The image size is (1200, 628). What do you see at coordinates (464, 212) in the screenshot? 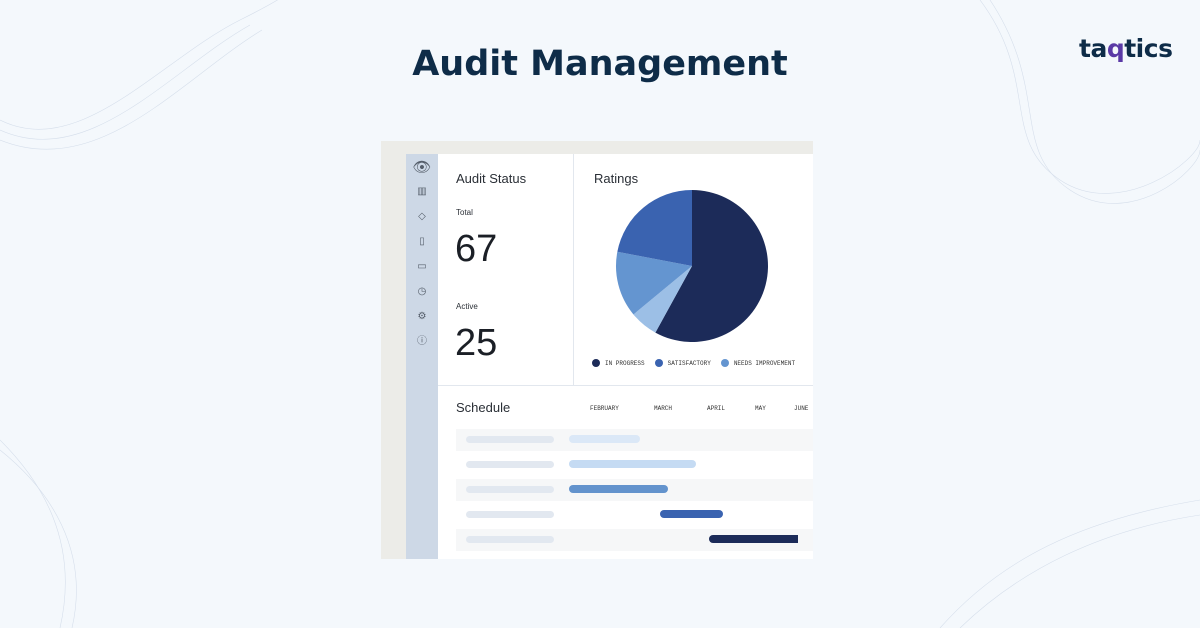
I see `total-label: Total` at bounding box center [464, 212].